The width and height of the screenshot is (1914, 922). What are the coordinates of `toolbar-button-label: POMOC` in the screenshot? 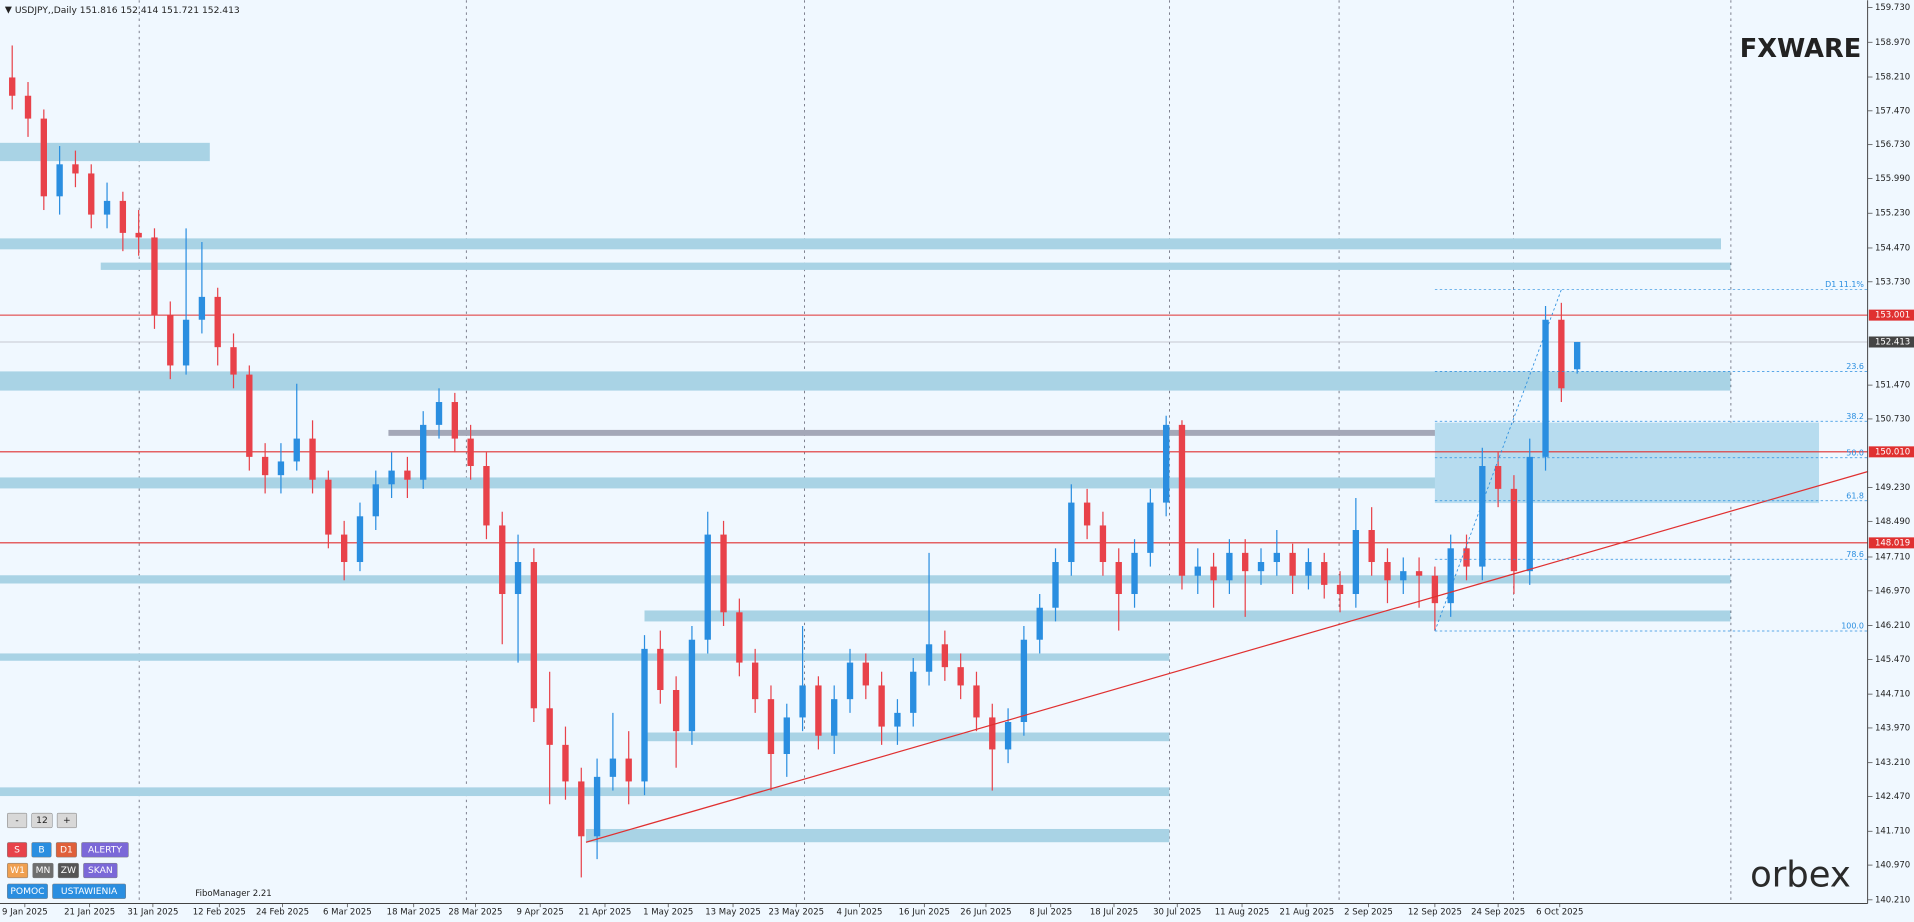 It's located at (27, 892).